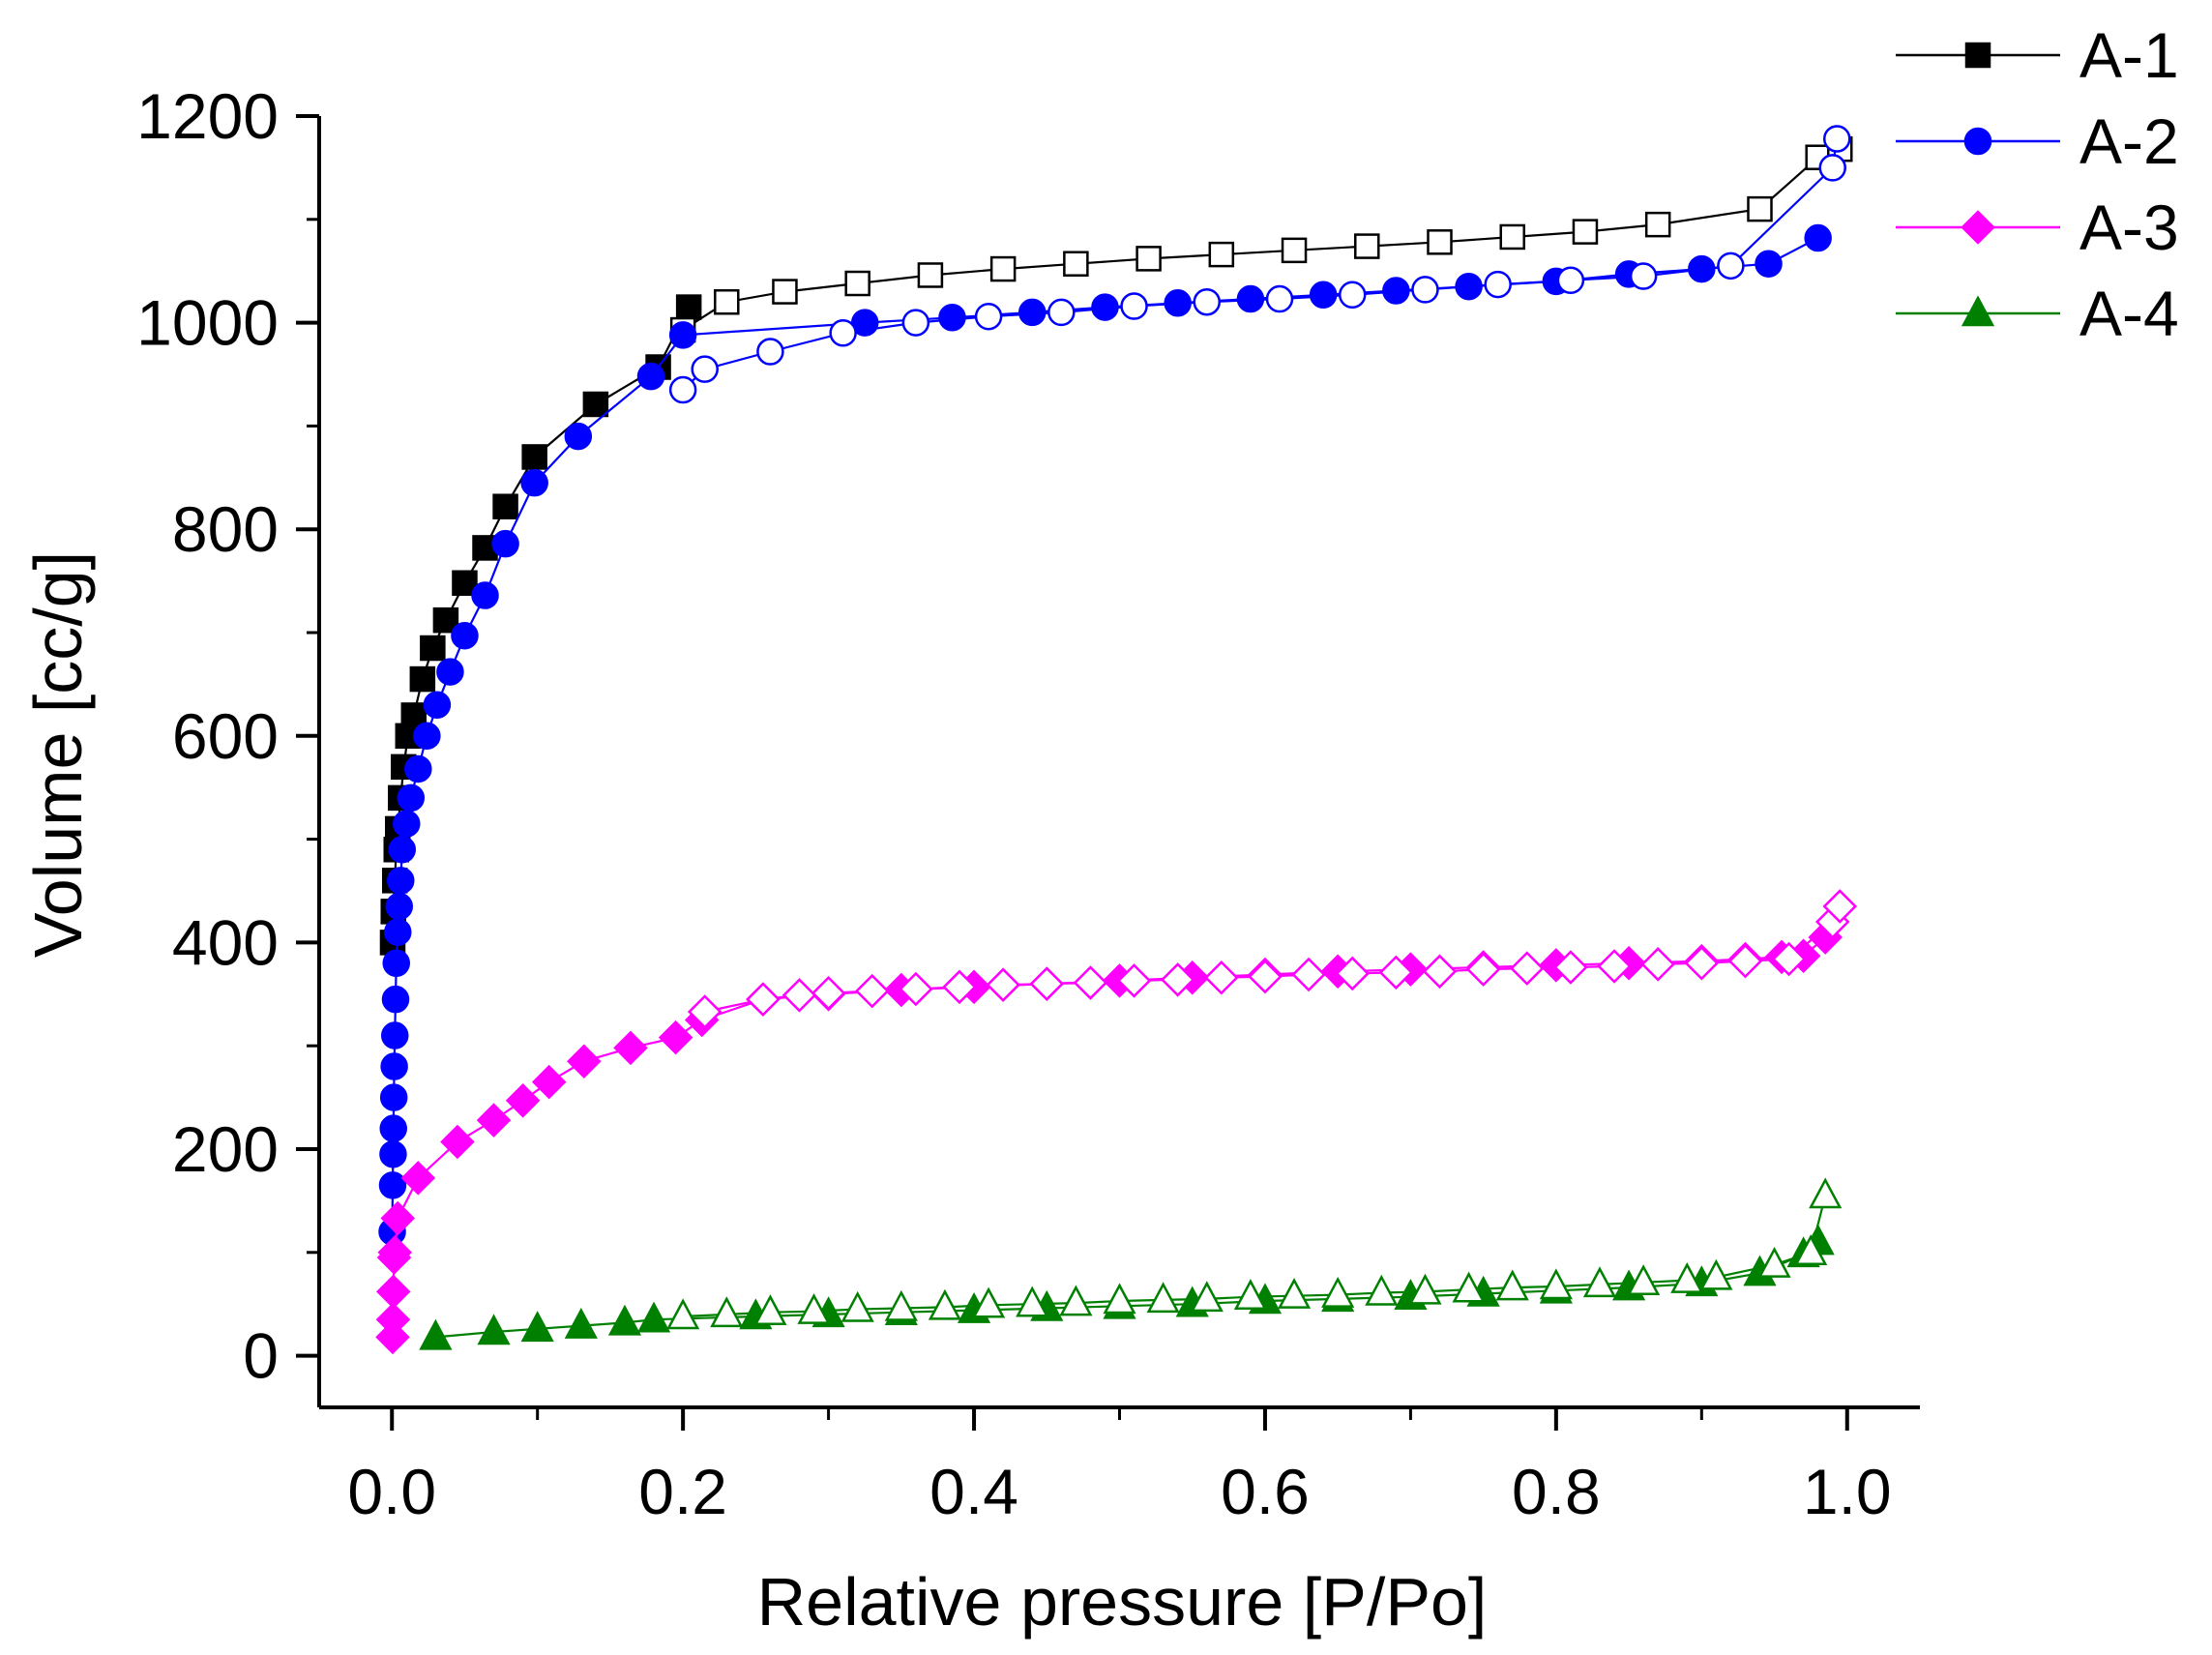 The height and width of the screenshot is (1655, 2212). Describe the element at coordinates (1557, 1491) in the screenshot. I see `x-tick-label: 0.8` at that location.